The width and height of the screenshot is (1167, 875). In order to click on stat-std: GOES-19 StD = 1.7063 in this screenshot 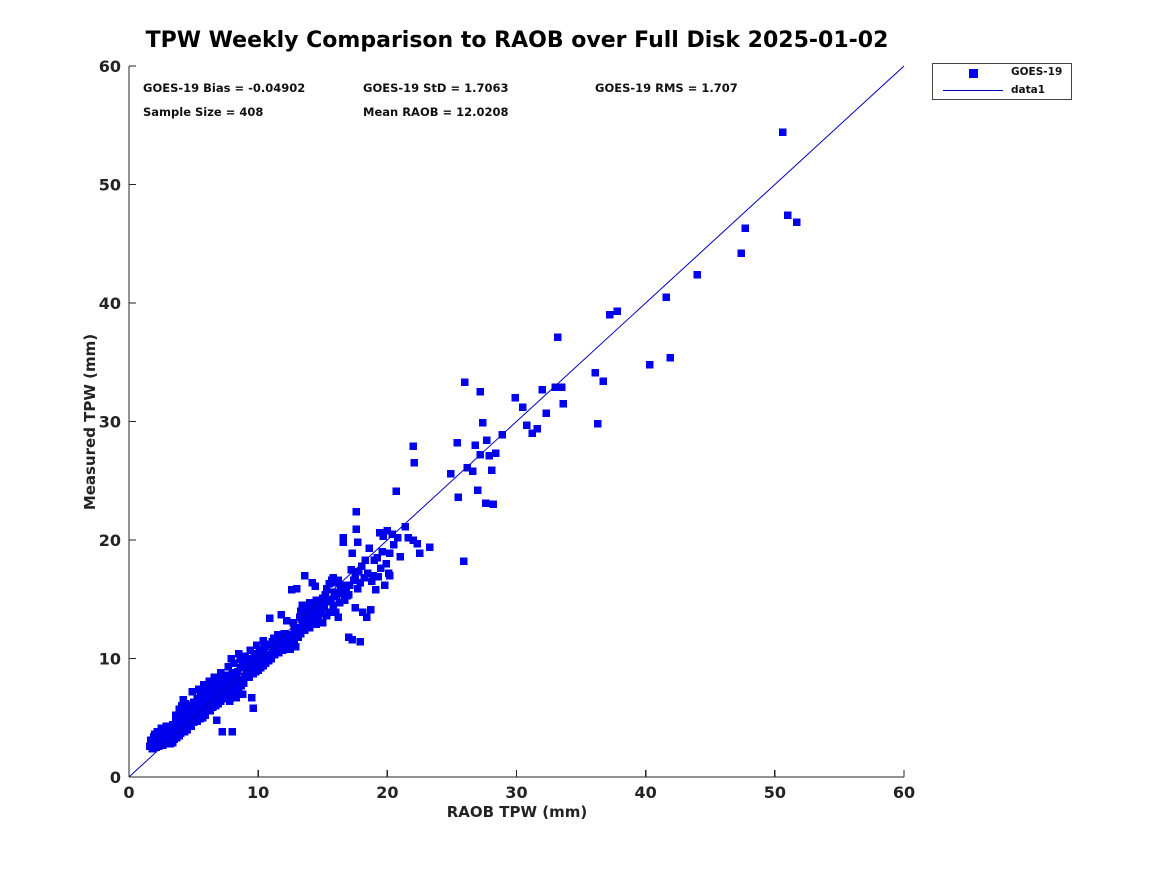, I will do `click(436, 88)`.